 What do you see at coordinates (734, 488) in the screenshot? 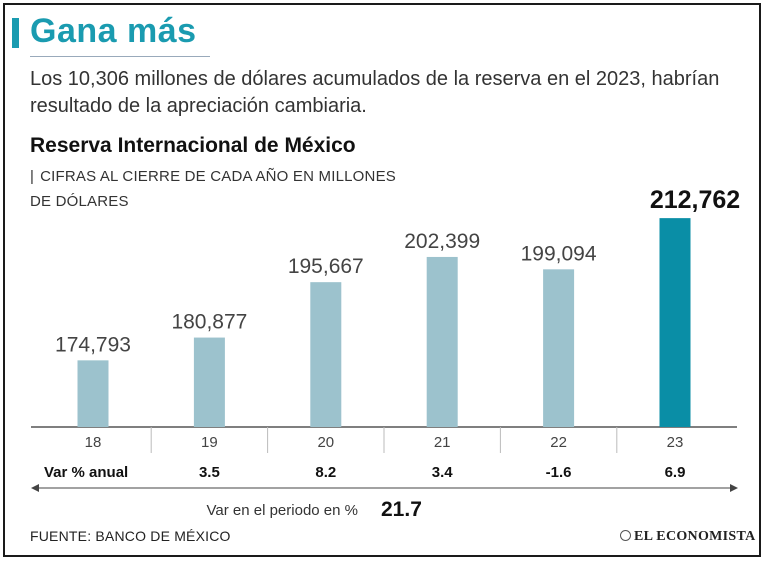
I see `period-arrow-right-head` at bounding box center [734, 488].